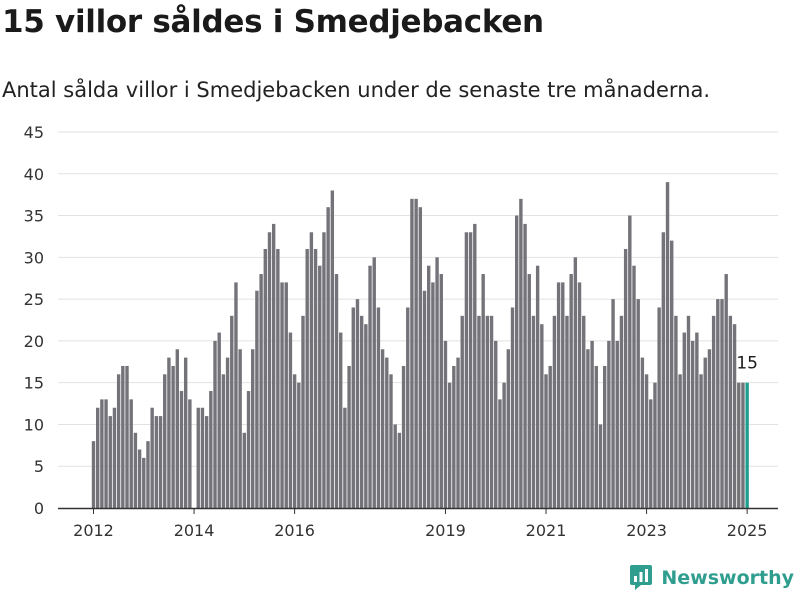  Describe the element at coordinates (711, 577) in the screenshot. I see `brand: Newsworthy` at that location.